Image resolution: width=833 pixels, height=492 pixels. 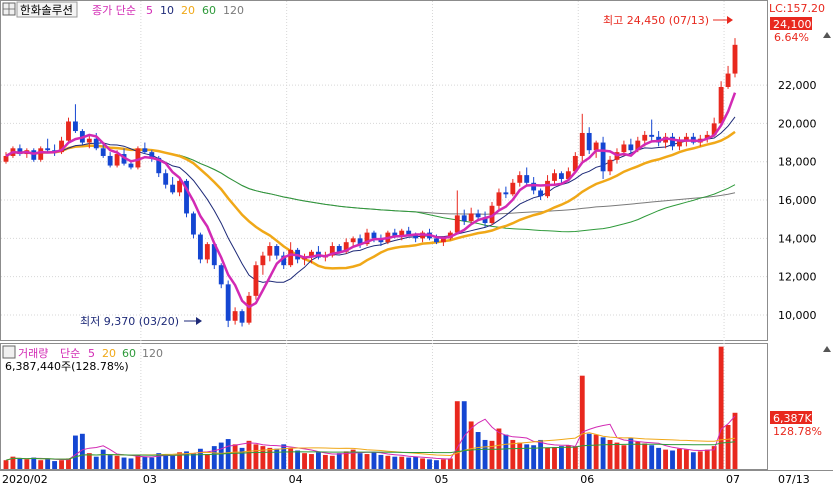 What do you see at coordinates (827, 35) in the screenshot?
I see `price-scroll-up-icon` at bounding box center [827, 35].